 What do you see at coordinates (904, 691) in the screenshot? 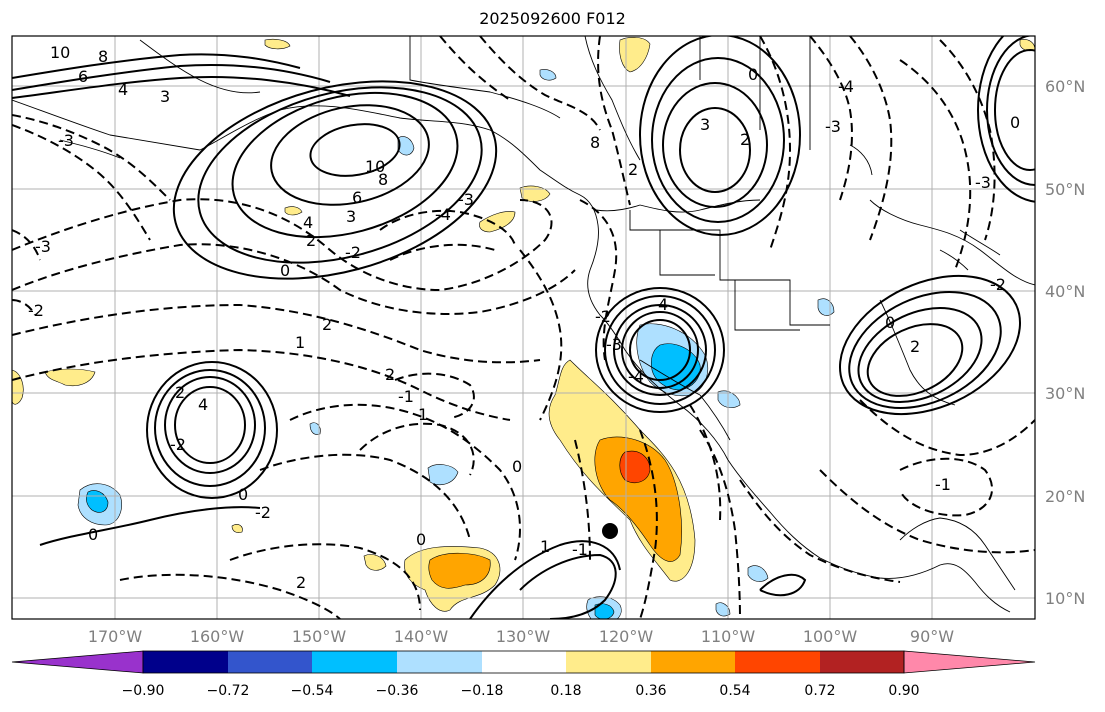
I see `colorbar-tick-label: 0.90` at bounding box center [904, 691].